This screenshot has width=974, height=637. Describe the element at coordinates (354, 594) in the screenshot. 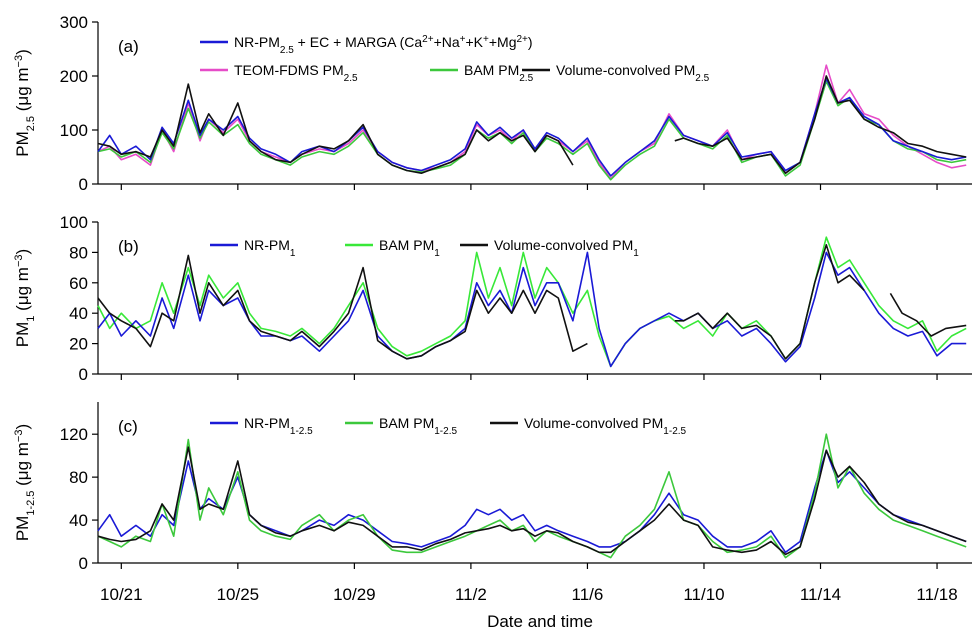

I see `x-tick-label: 10/29` at that location.